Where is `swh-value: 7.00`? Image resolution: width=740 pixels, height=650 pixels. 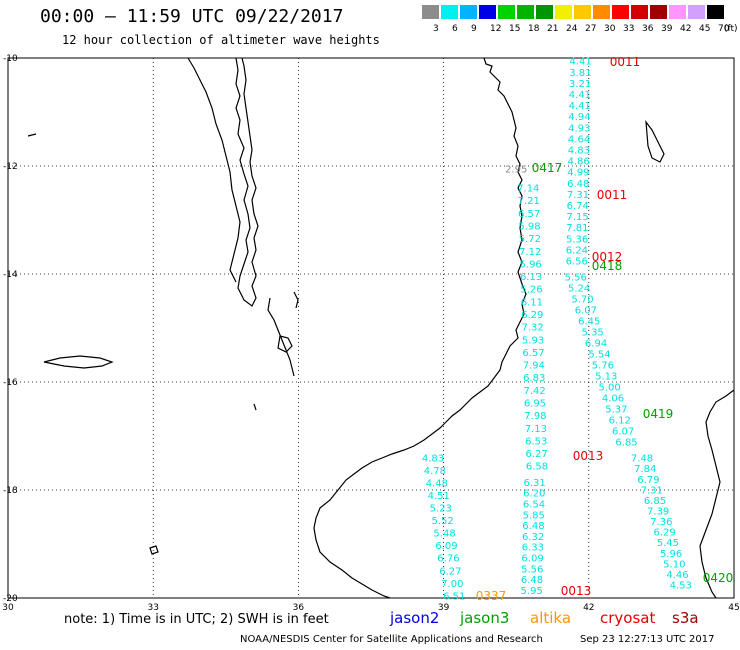
swh-value: 7.00 is located at coordinates (452, 584).